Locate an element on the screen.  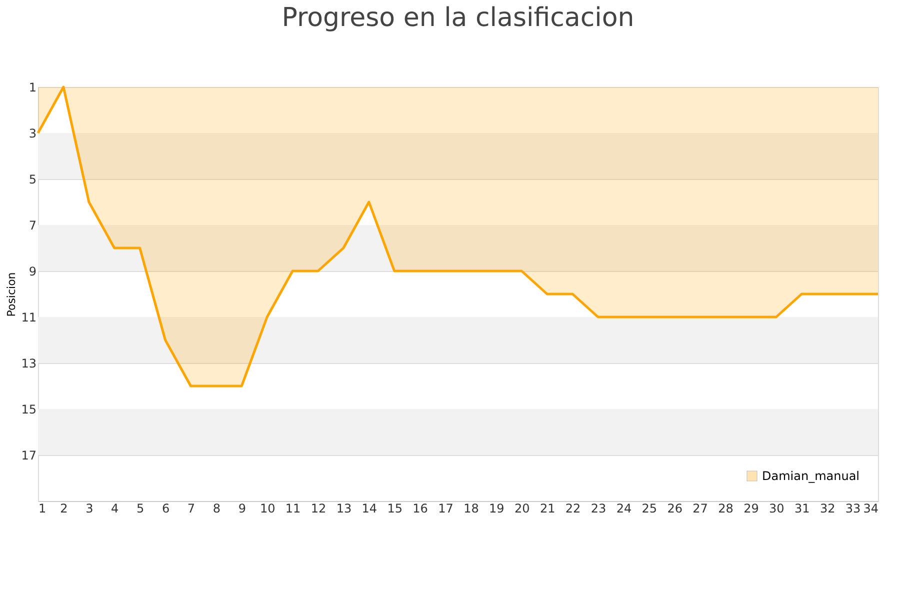
x-tick-label: 18 is located at coordinates (471, 509).